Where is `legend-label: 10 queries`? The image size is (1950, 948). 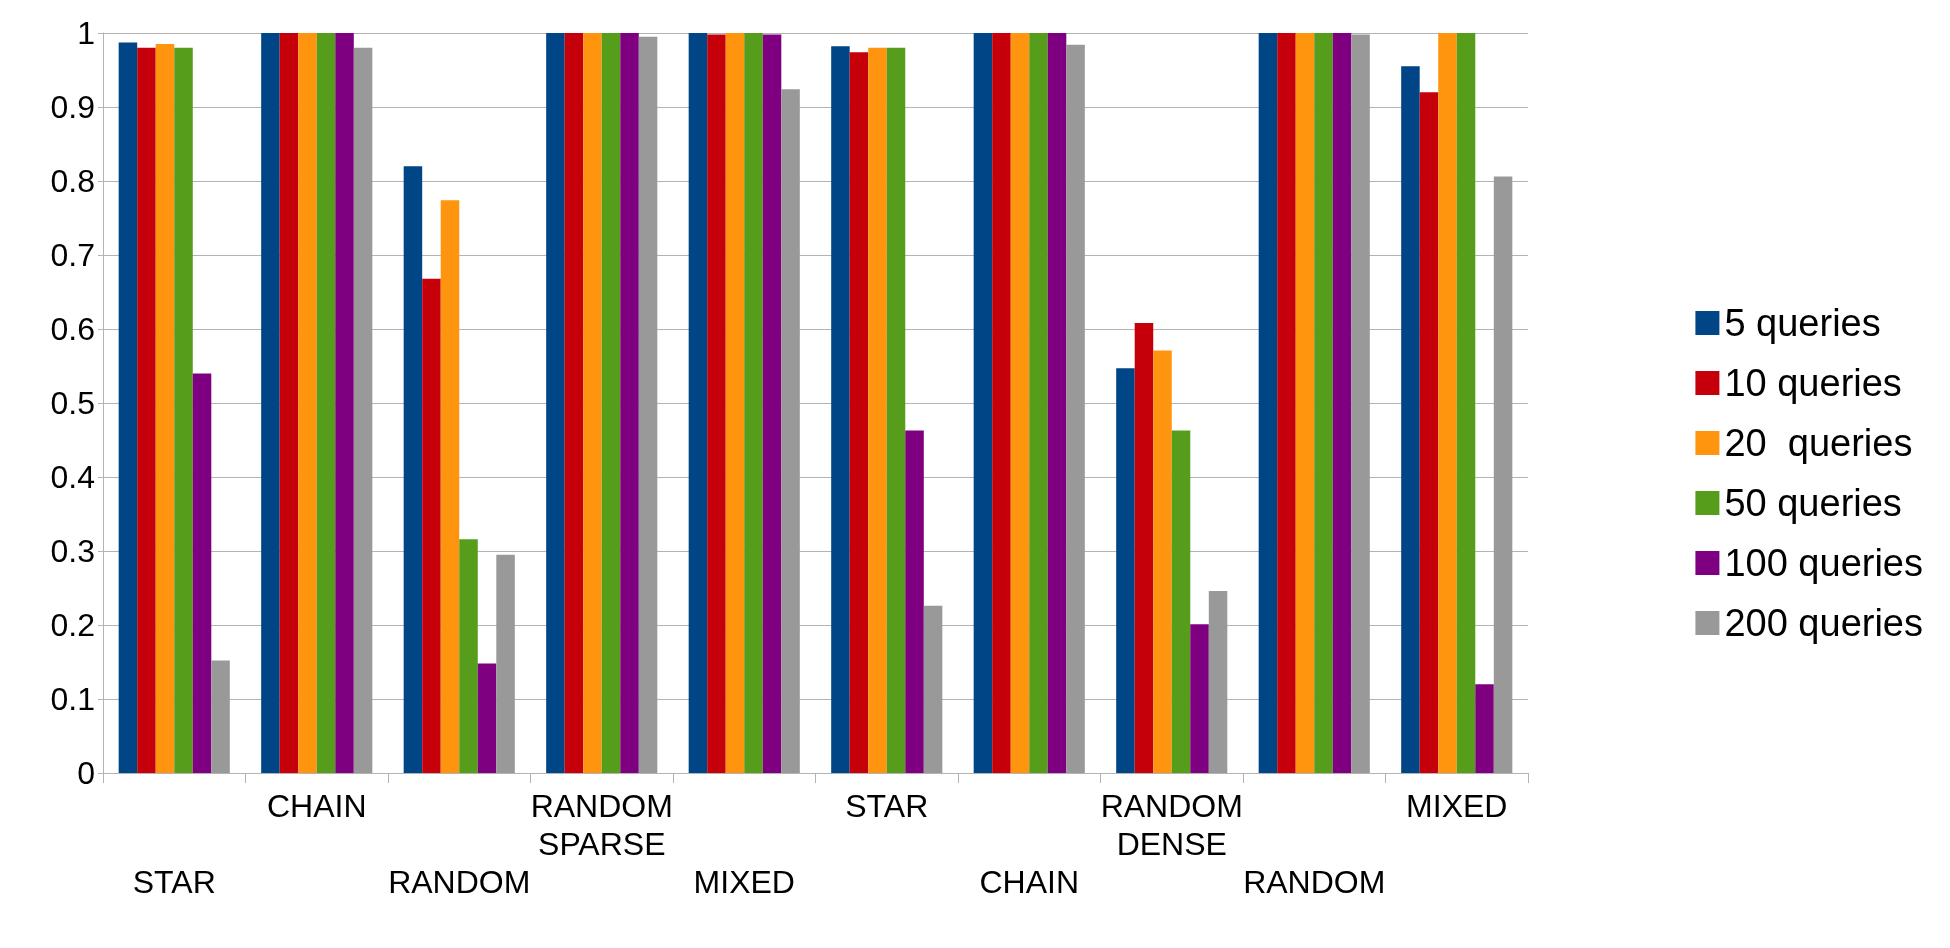 legend-label: 10 queries is located at coordinates (1813, 383).